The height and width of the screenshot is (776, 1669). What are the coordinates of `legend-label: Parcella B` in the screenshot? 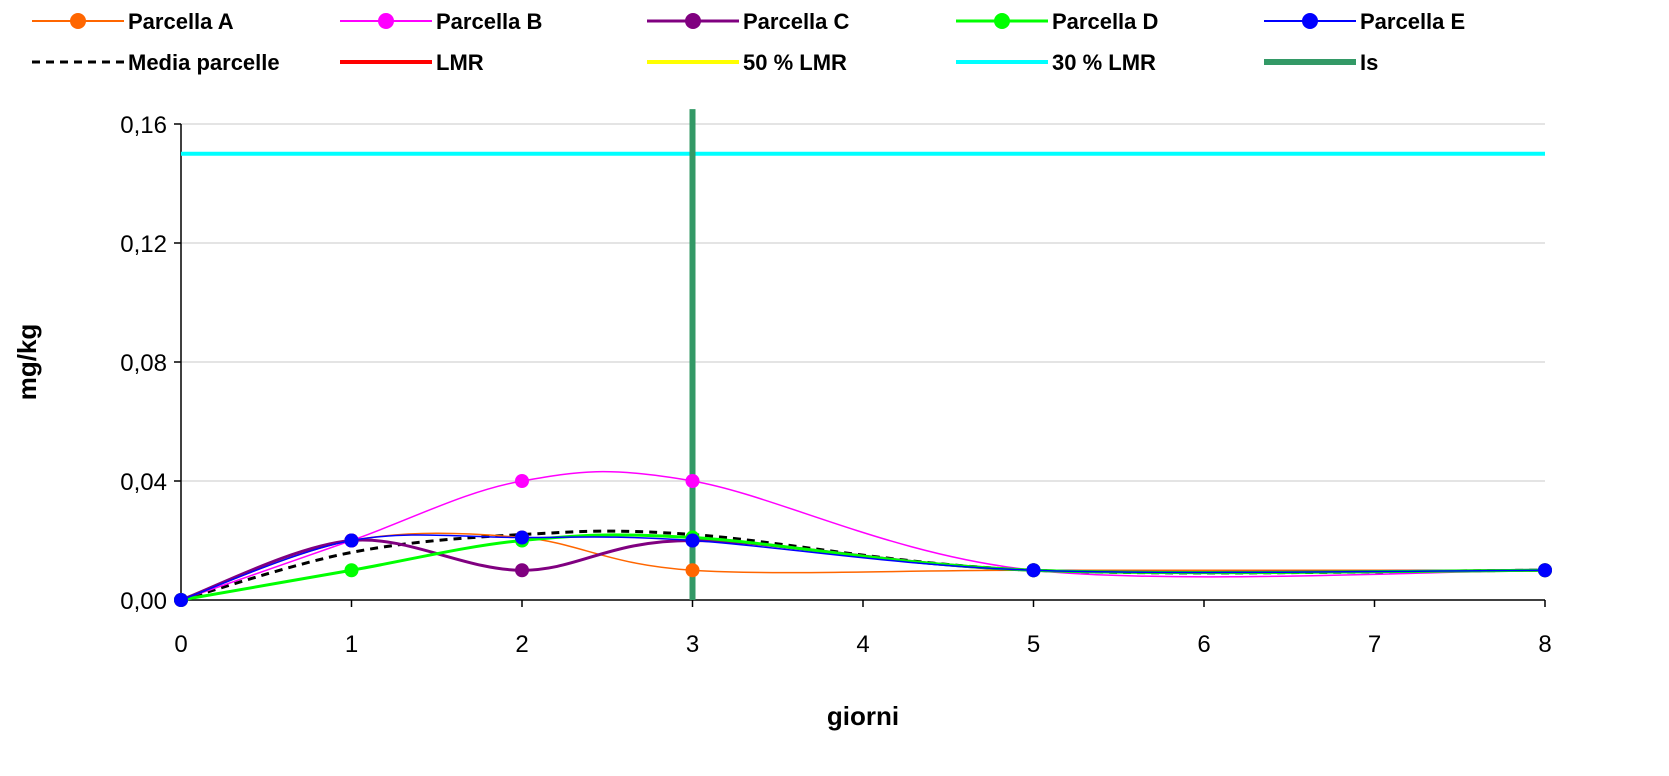 It's located at (489, 21).